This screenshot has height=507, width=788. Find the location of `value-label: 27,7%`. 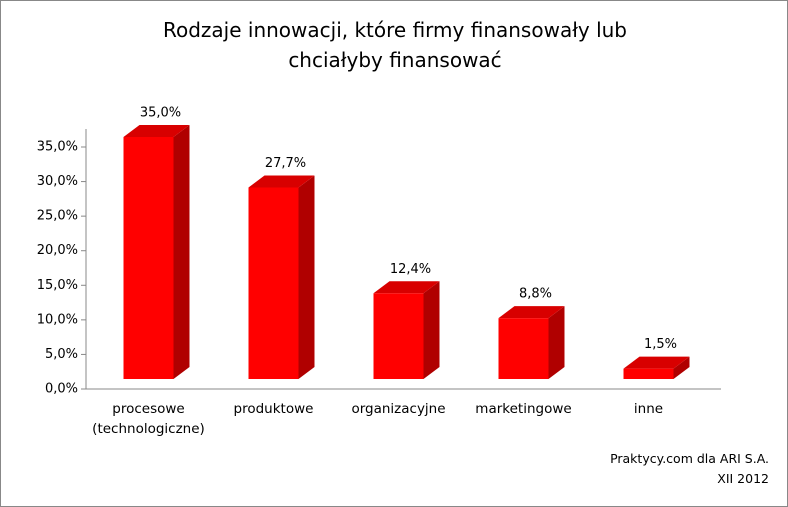

value-label: 27,7% is located at coordinates (285, 163).